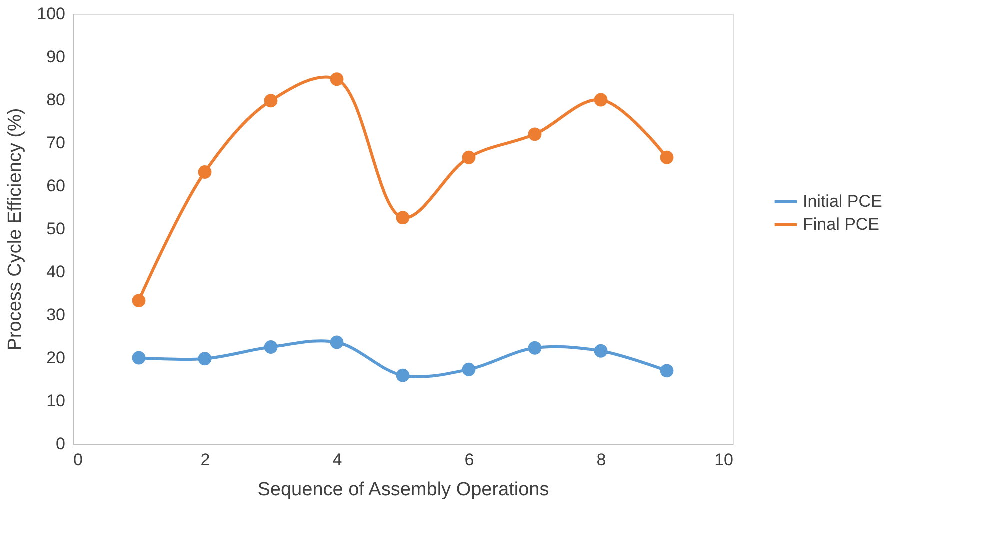 The height and width of the screenshot is (543, 994). What do you see at coordinates (56, 358) in the screenshot?
I see `y-tick-label: 20` at bounding box center [56, 358].